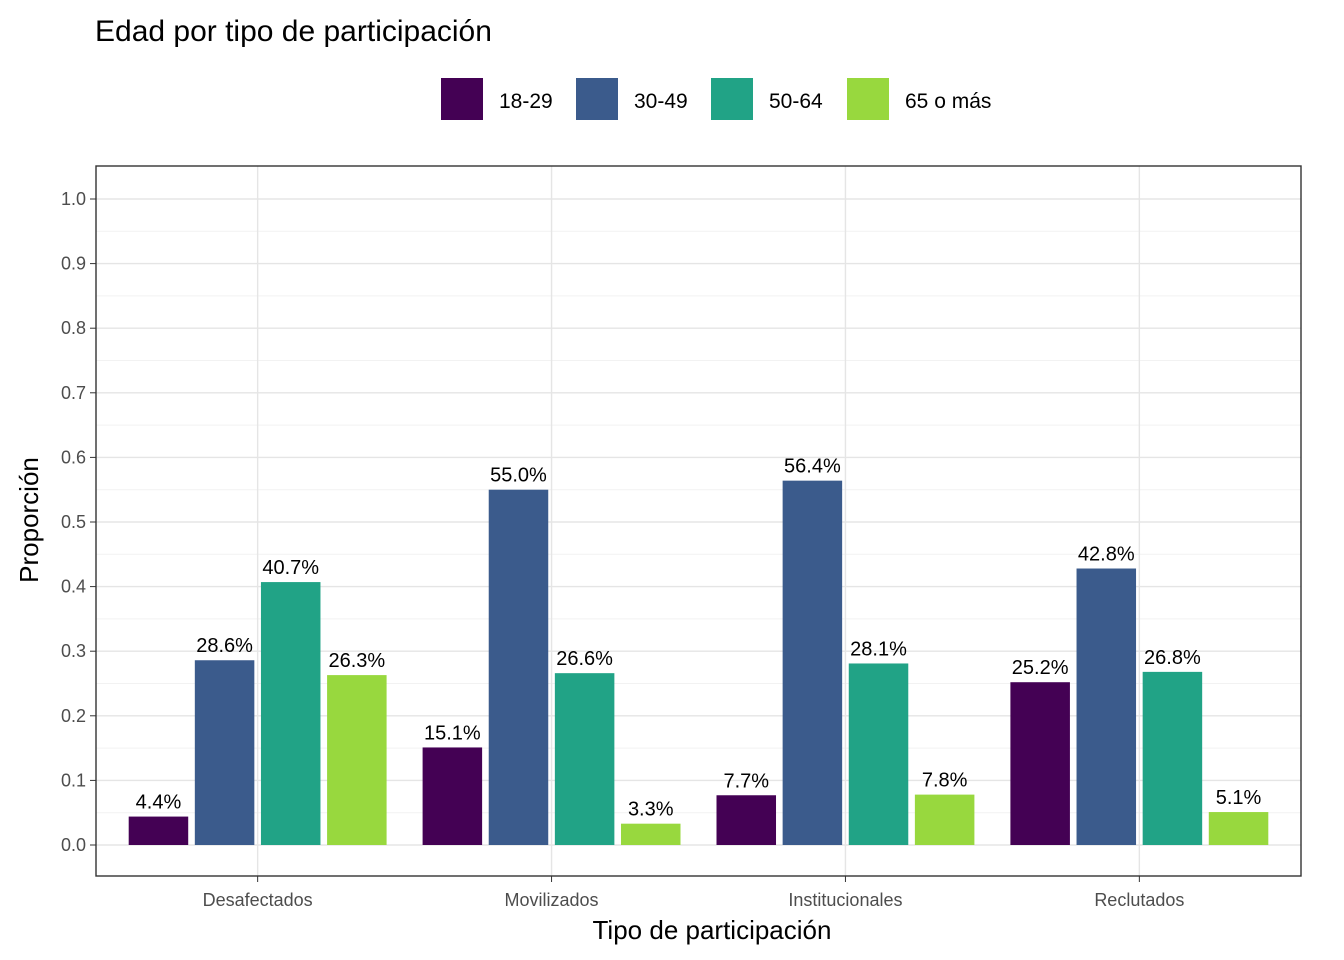 Image resolution: width=1344 pixels, height=960 pixels. I want to click on y-tick-label: 0.6, so click(73, 457).